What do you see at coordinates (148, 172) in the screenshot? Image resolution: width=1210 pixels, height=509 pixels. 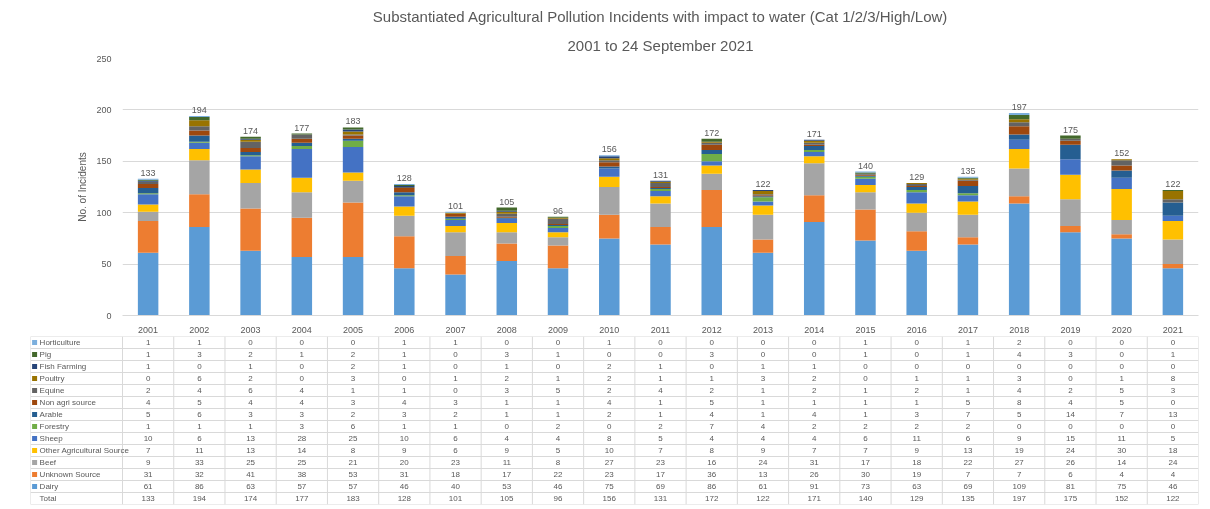 I see `total-label: 133` at bounding box center [148, 172].